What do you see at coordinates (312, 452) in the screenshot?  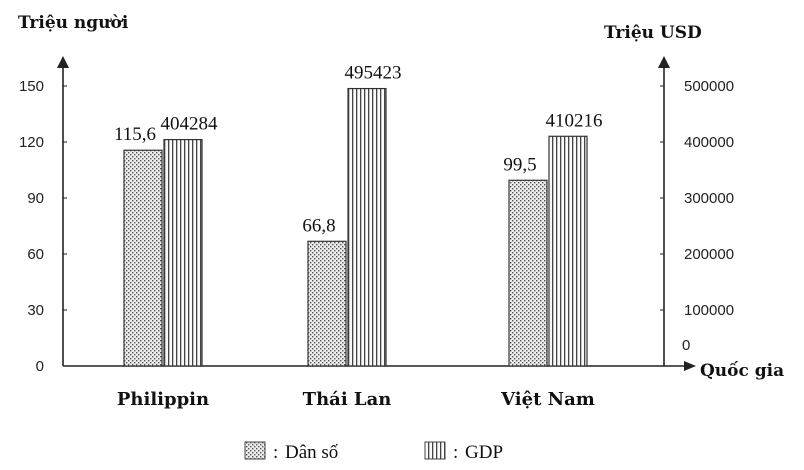 I see `legend-label-population: Dân số` at bounding box center [312, 452].